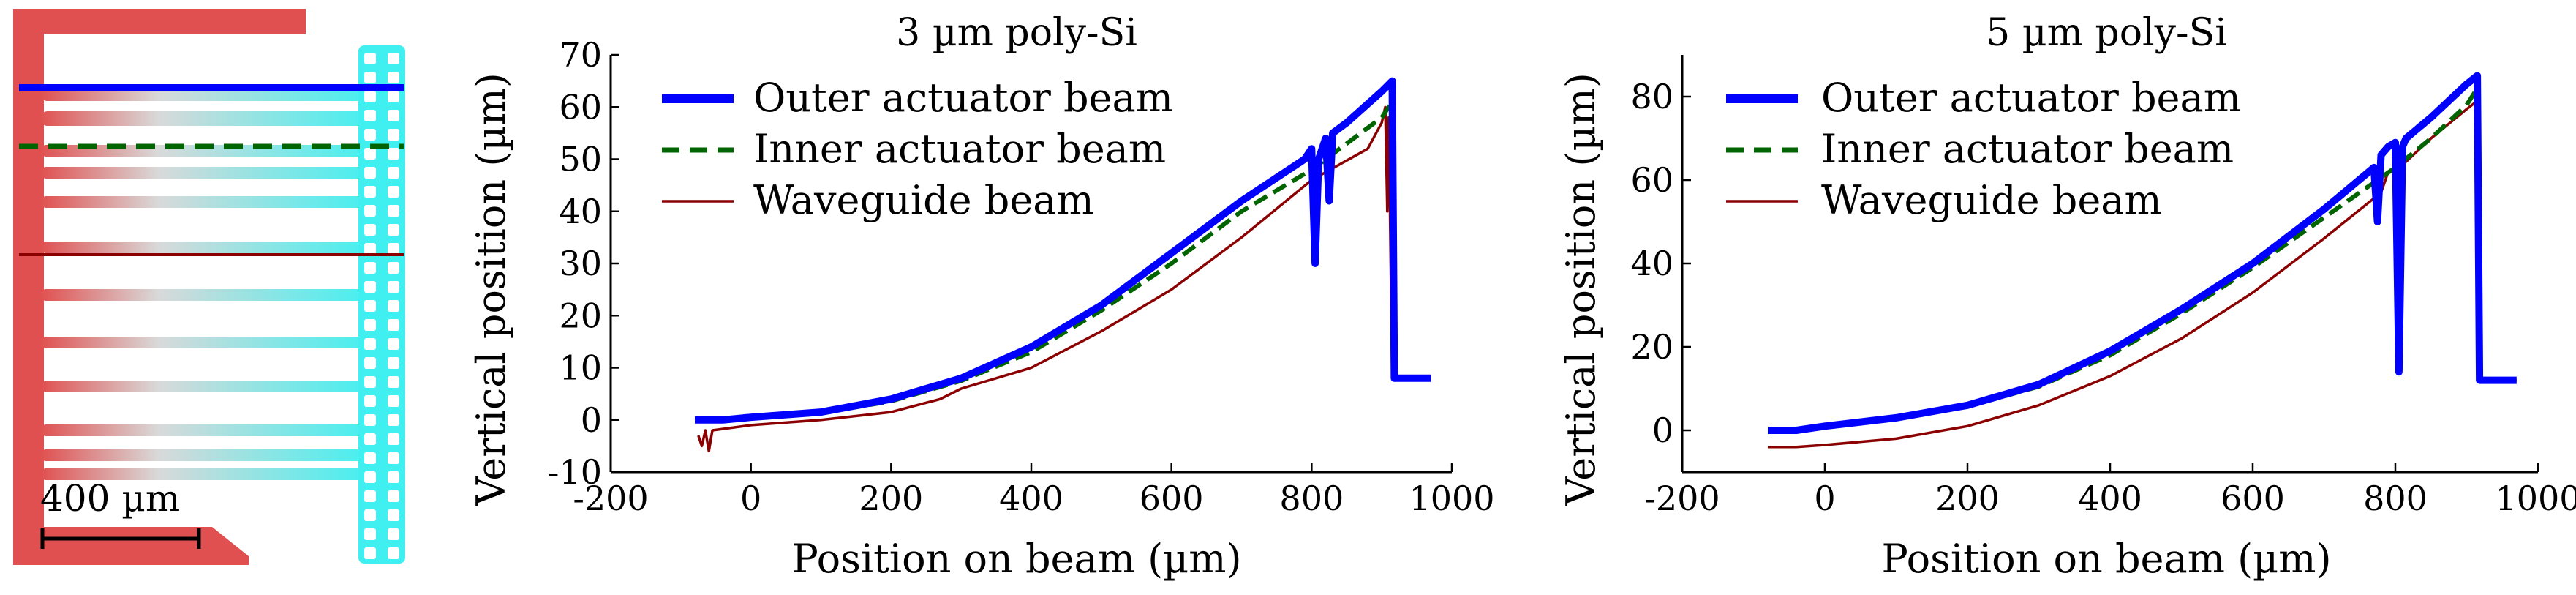  I want to click on y-tick-label: -10, so click(575, 472).